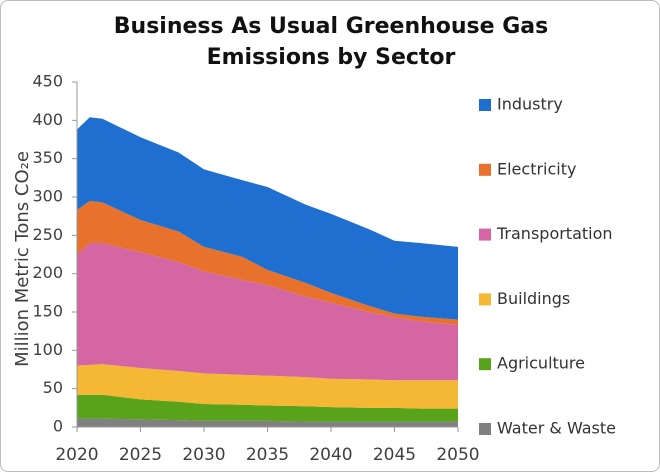  Describe the element at coordinates (267, 455) in the screenshot. I see `x-tick-label: 2035` at that location.